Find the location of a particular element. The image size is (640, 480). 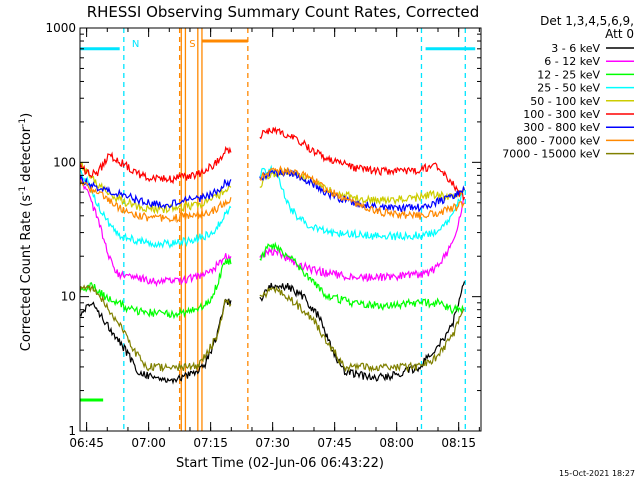

legend-entry: 7000 - 15000 keV is located at coordinates (551, 154).